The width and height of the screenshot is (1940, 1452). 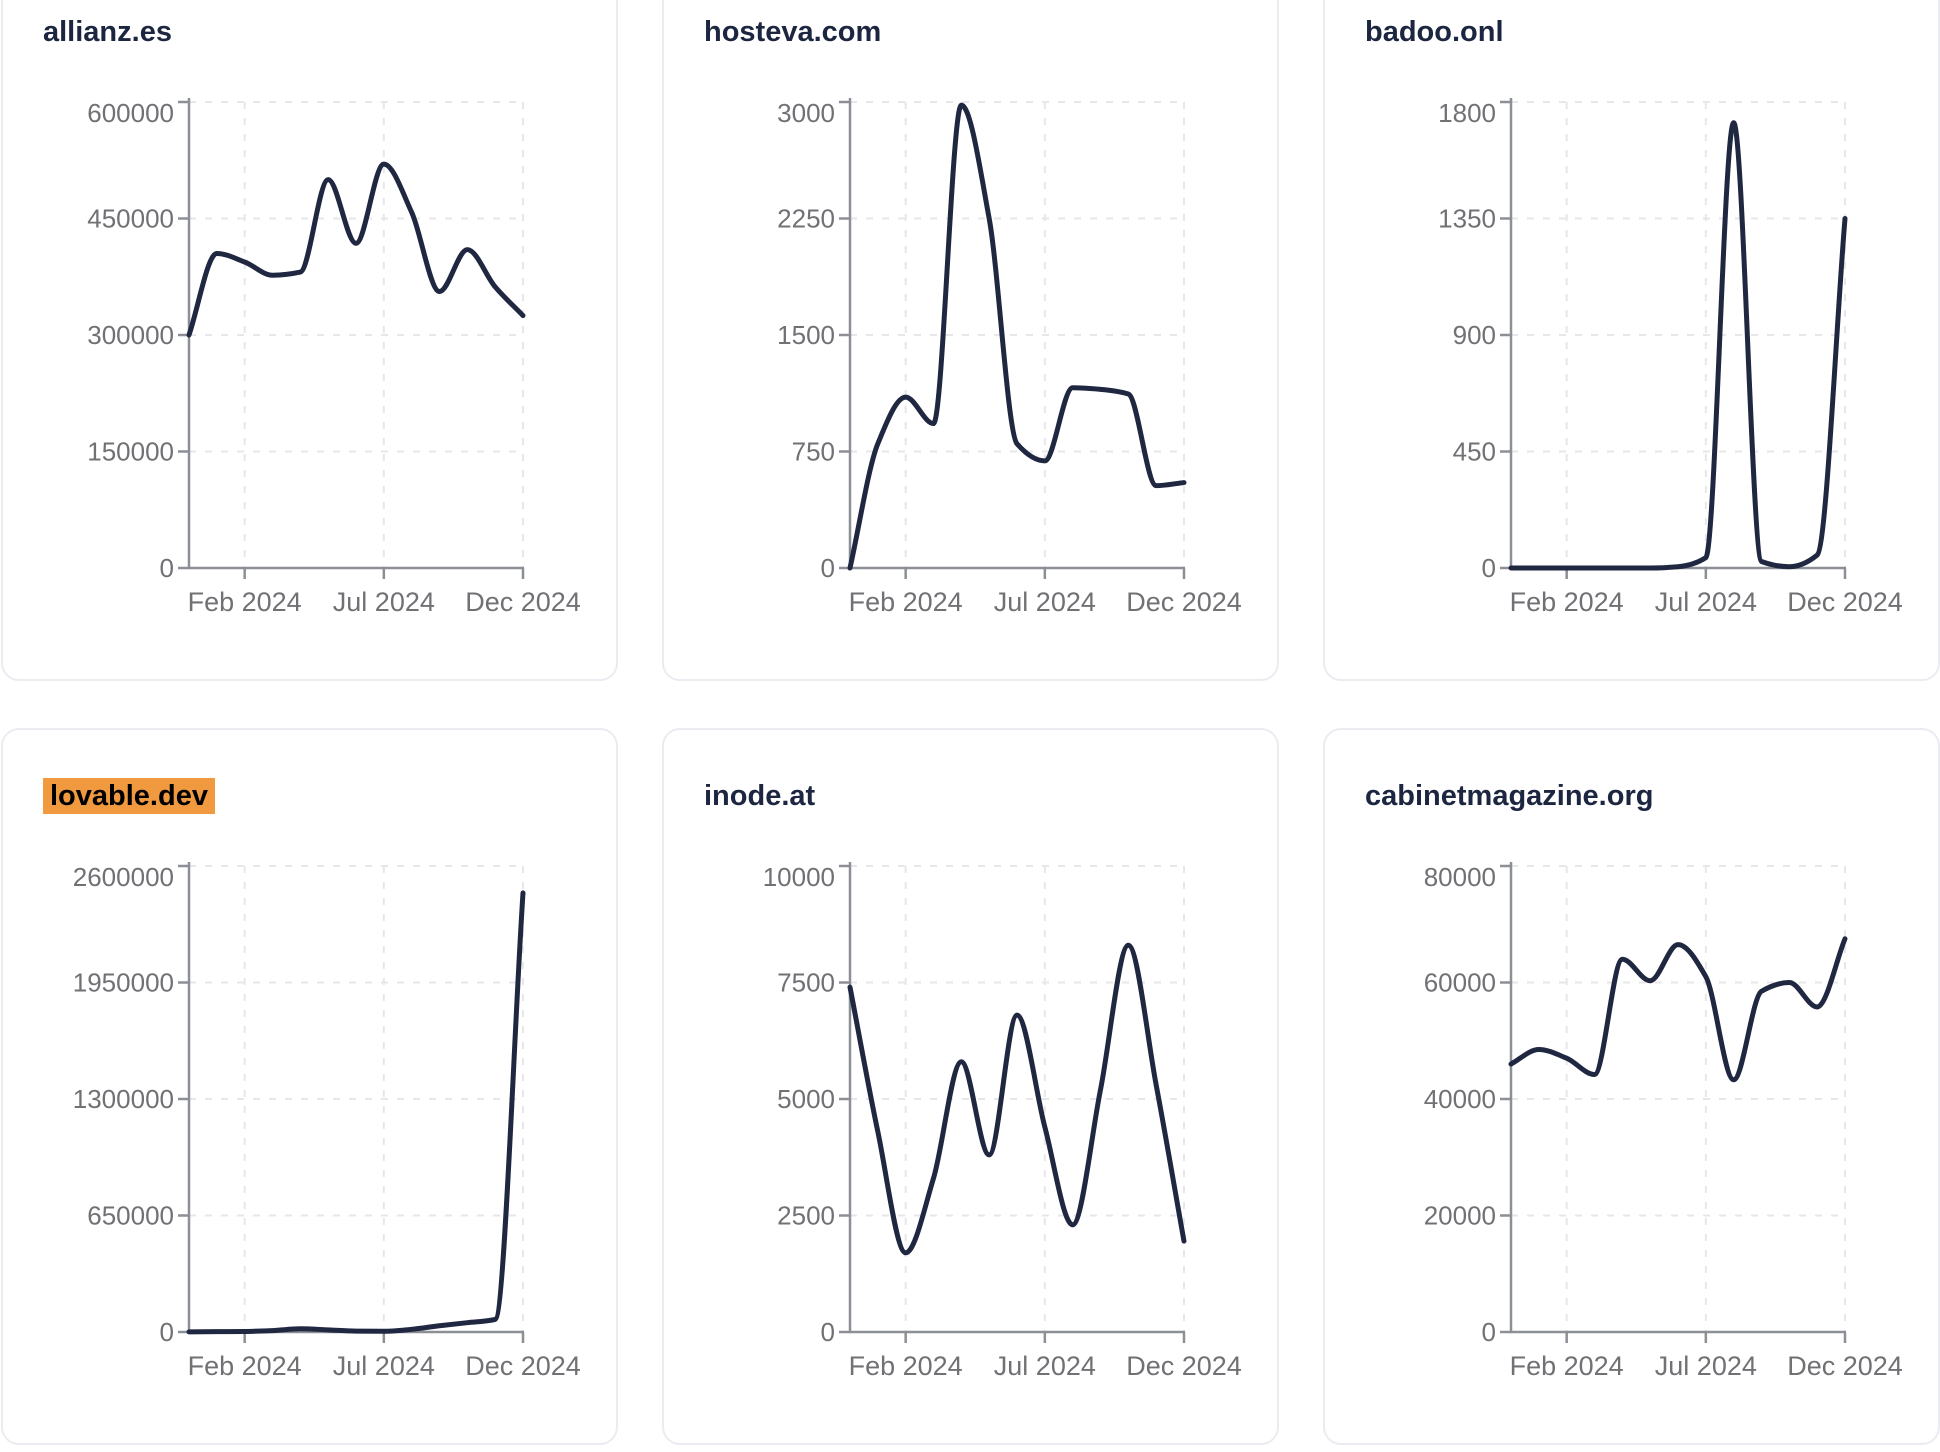 What do you see at coordinates (1460, 1099) in the screenshot?
I see `y-tick-label: 40000` at bounding box center [1460, 1099].